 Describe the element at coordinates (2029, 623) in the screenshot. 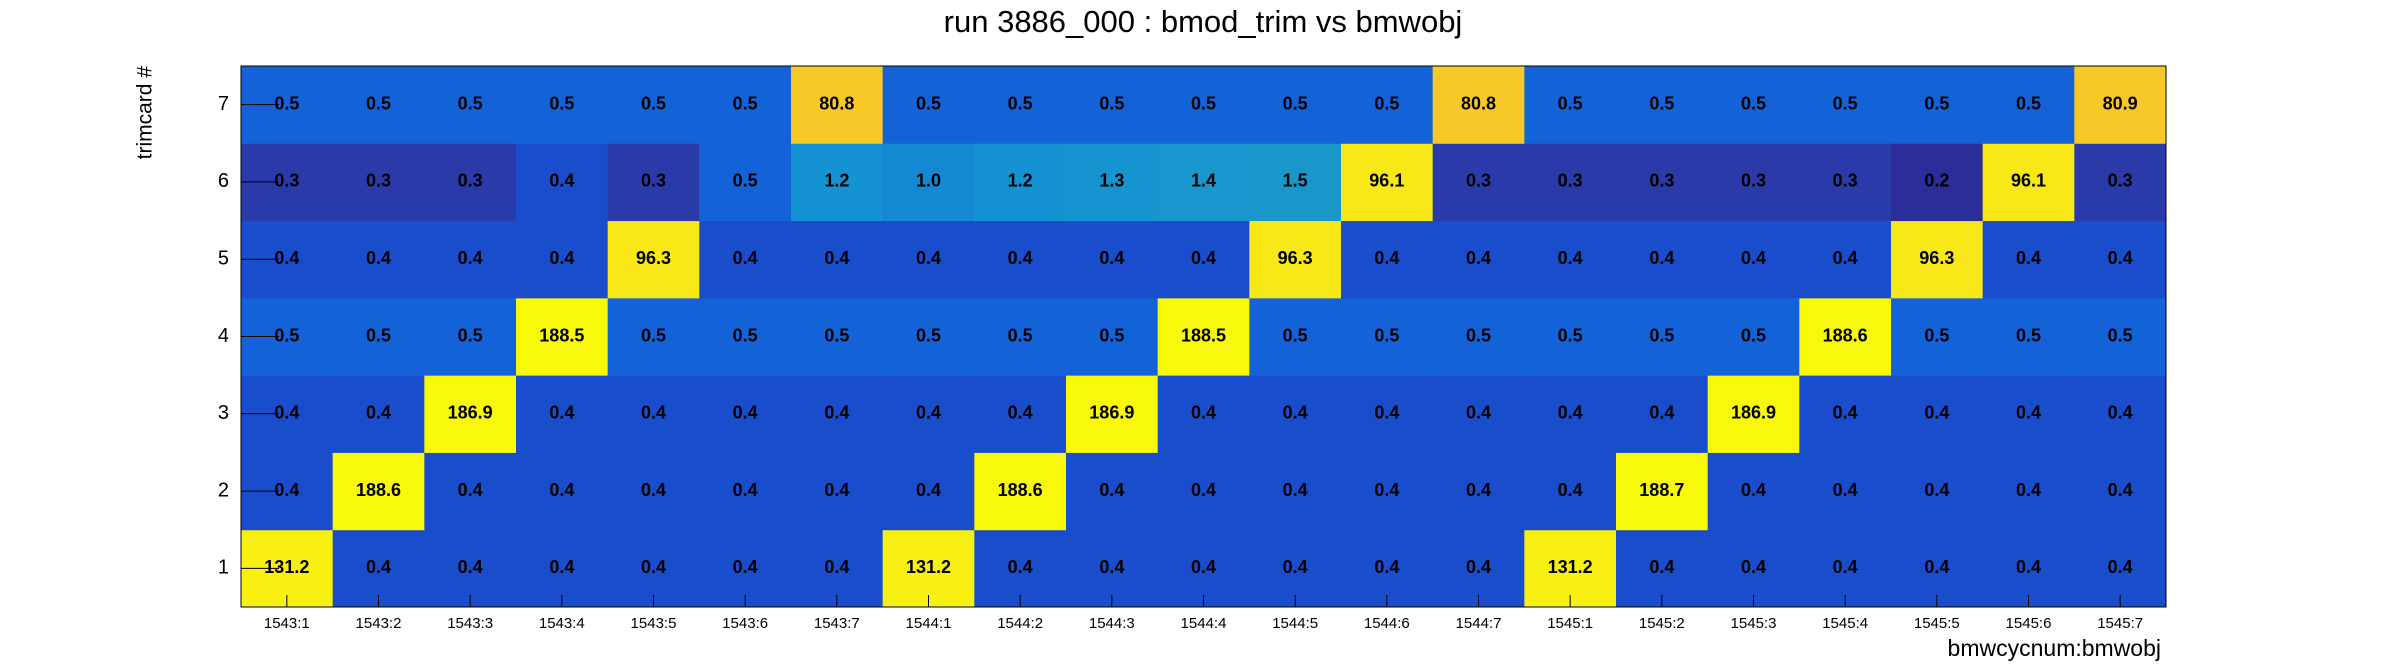

I see `x-tick-label: 1545:6` at that location.